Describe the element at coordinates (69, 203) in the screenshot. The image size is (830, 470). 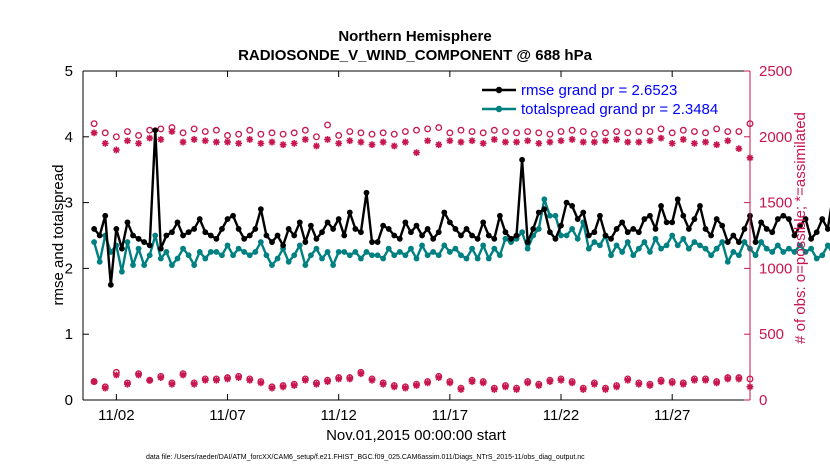
I see `y-left-tick-label: 3` at that location.